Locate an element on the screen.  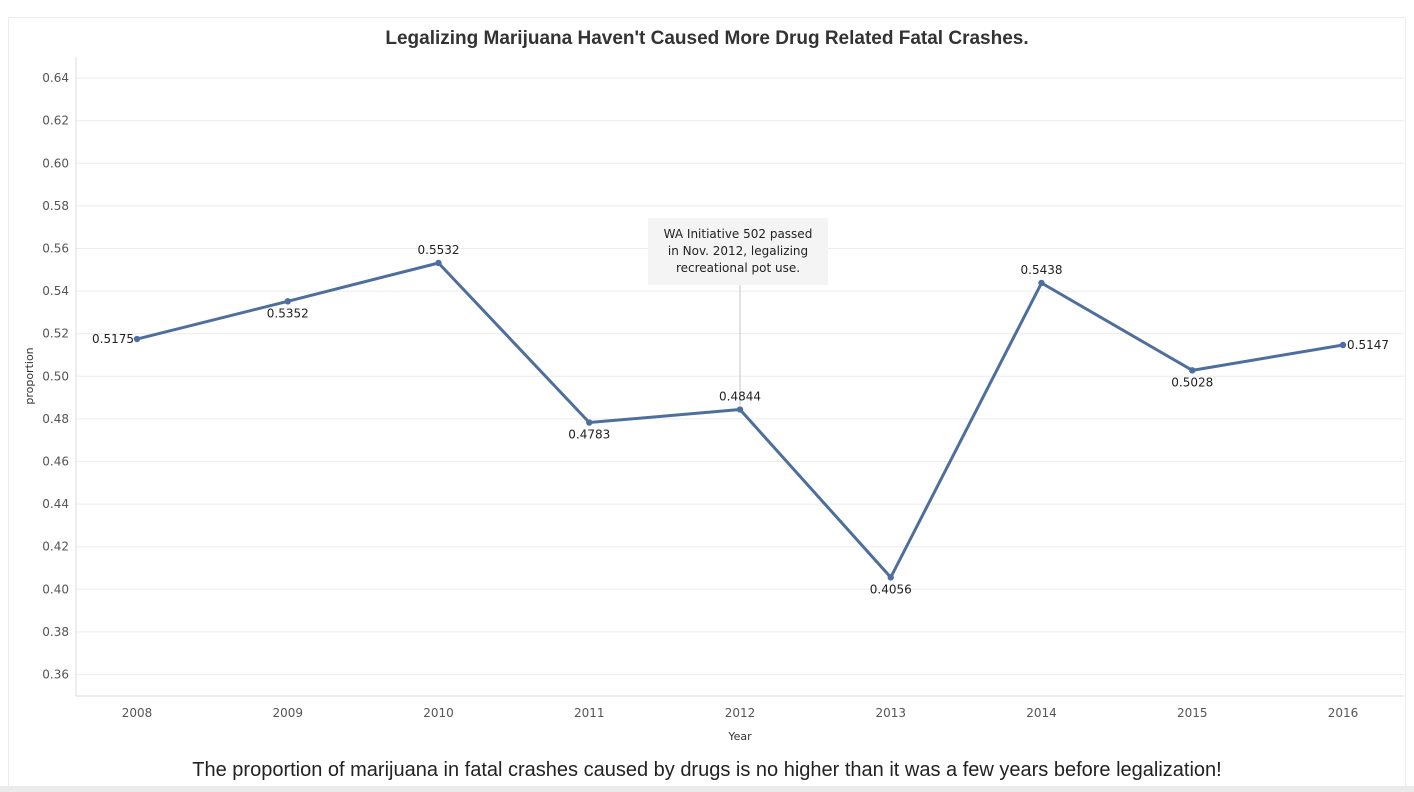
y-tick-label: 0.54 is located at coordinates (55, 291).